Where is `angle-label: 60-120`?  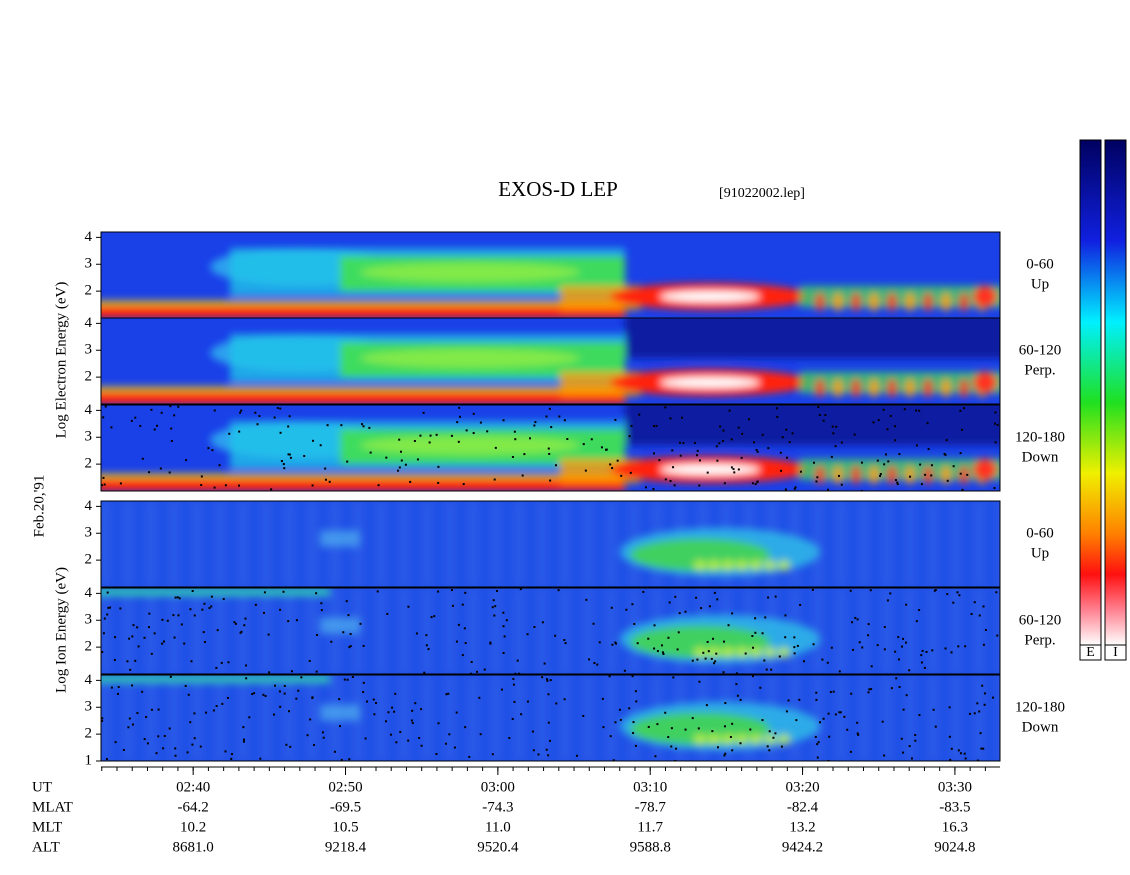
angle-label: 60-120 is located at coordinates (1040, 620).